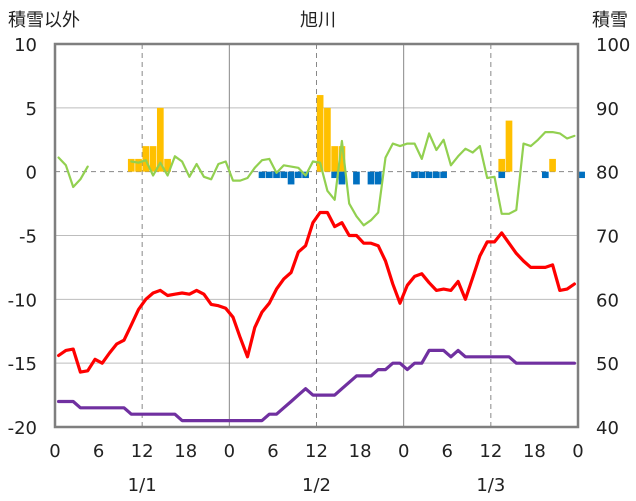 Image resolution: width=636 pixels, height=501 pixels. Describe the element at coordinates (22, 300) in the screenshot. I see `left-tick-label: -10` at that location.